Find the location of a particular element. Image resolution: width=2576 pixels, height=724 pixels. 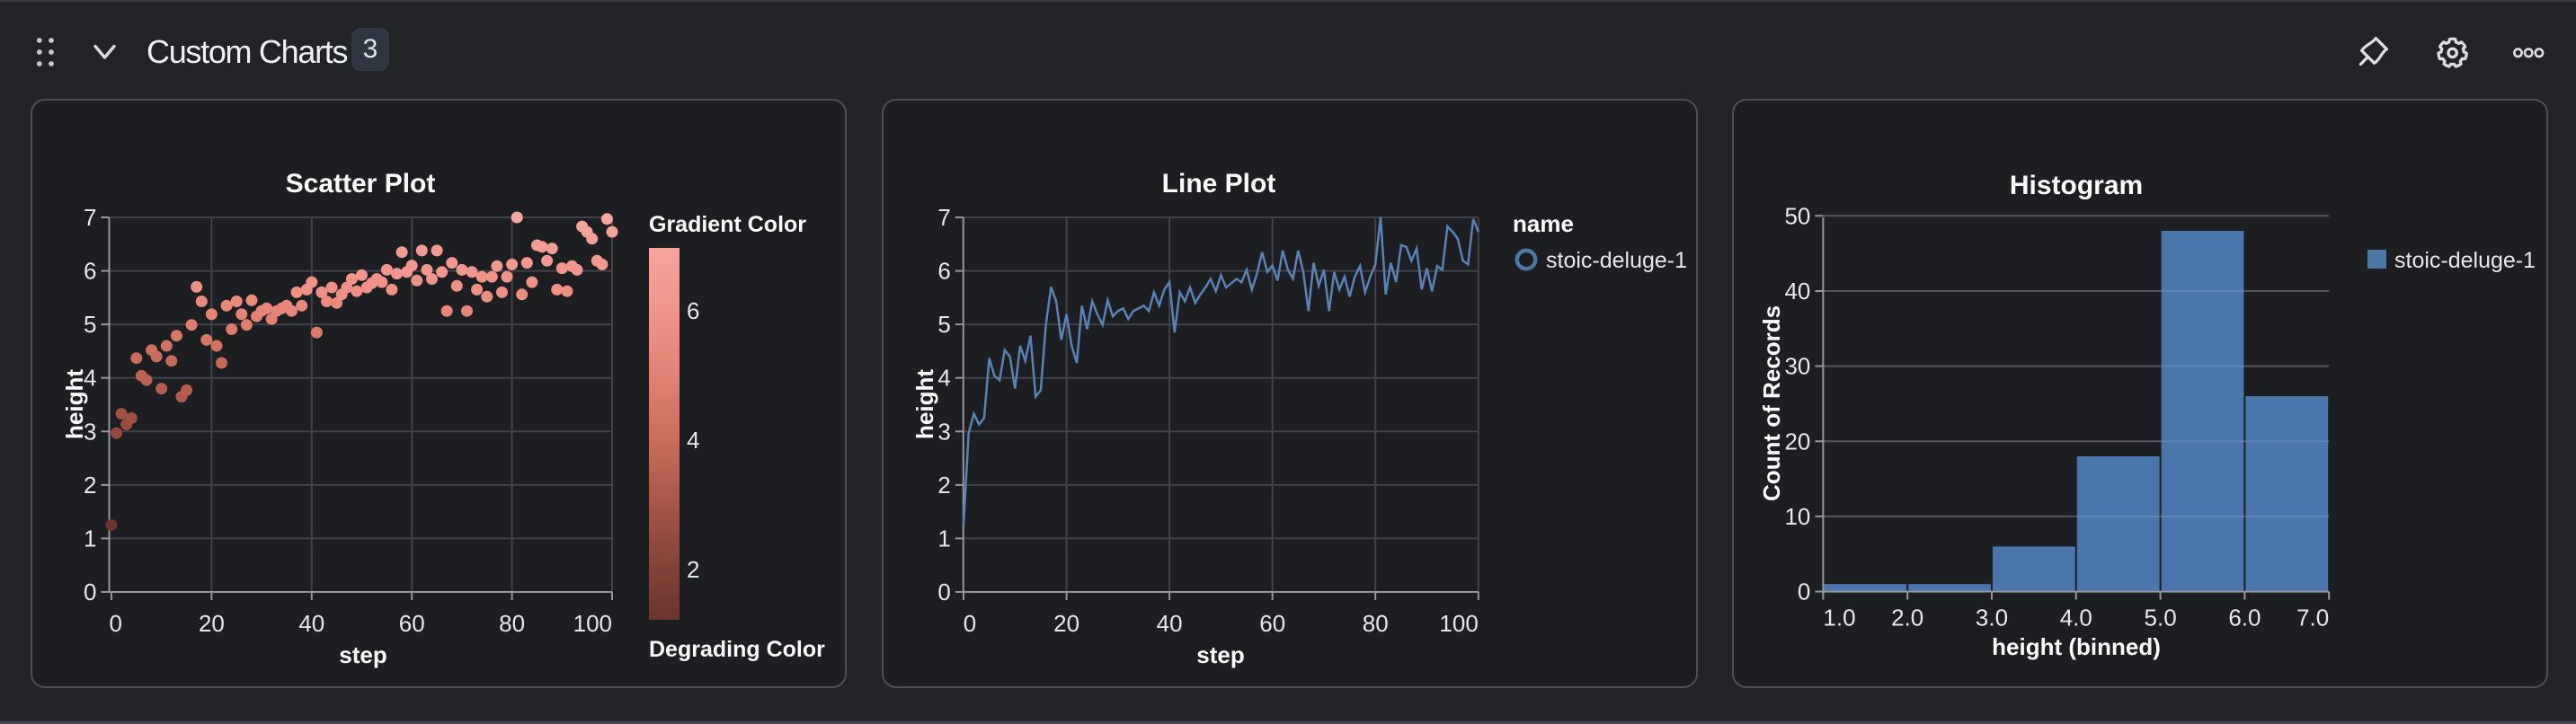

svg-text: 1.0 is located at coordinates (1839, 618).